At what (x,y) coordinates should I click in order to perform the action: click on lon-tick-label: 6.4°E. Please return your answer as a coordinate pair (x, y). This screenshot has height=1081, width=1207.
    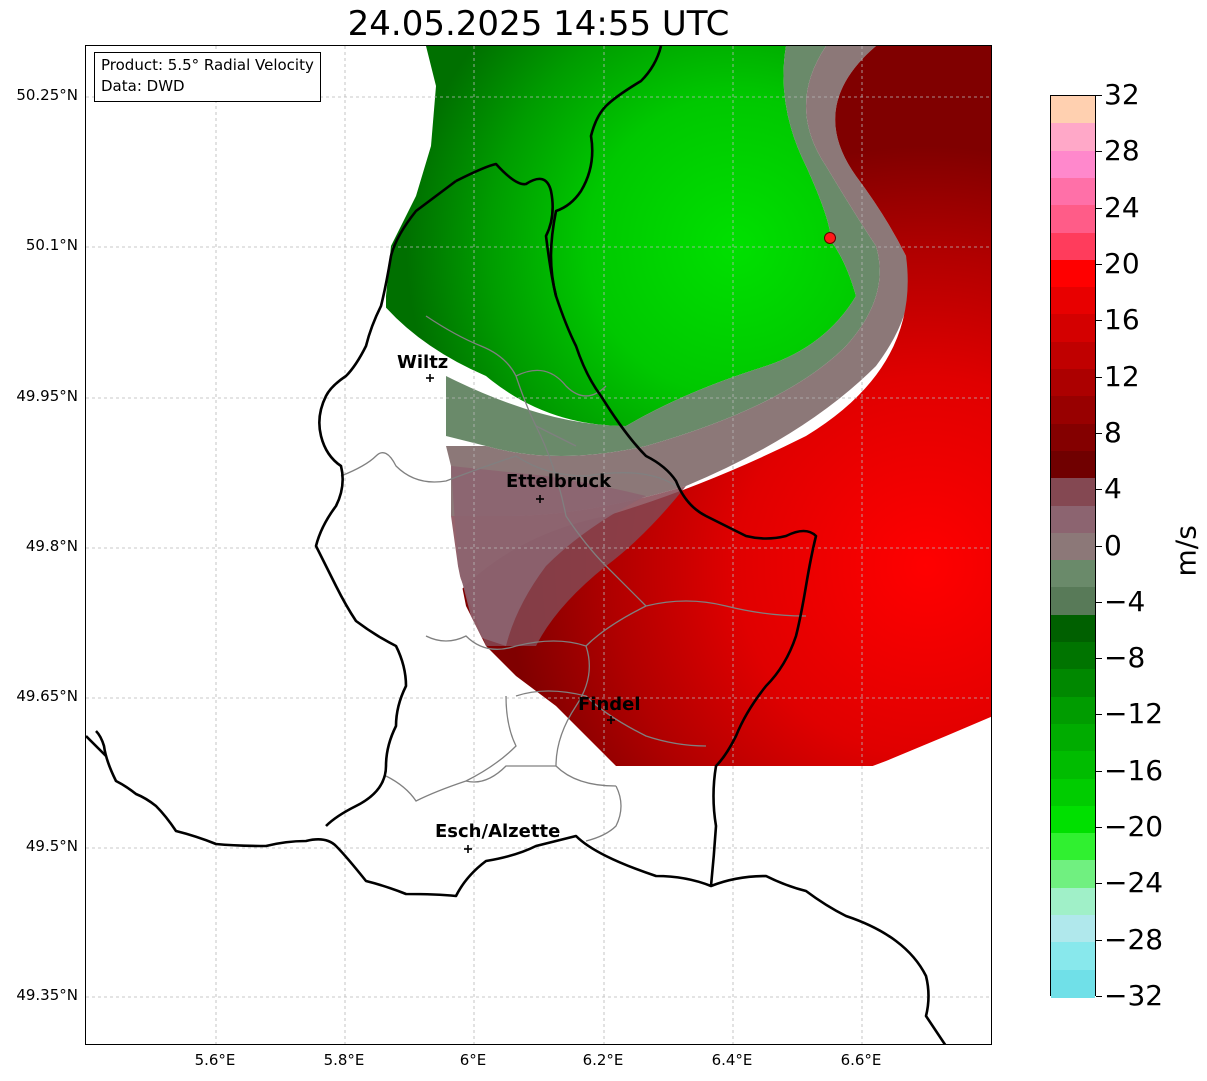
    Looking at the image, I should click on (732, 1060).